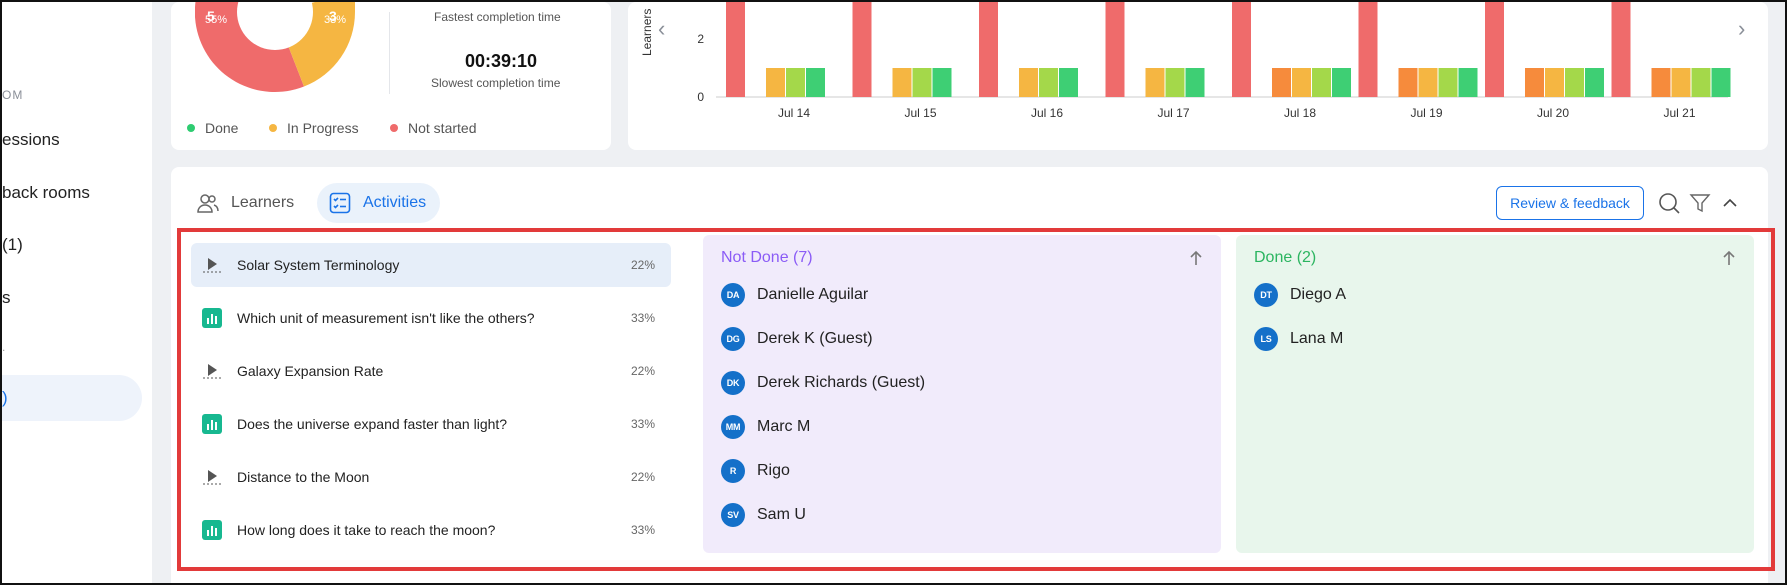  Describe the element at coordinates (773, 470) in the screenshot. I see `learner-name: Rigo` at that location.